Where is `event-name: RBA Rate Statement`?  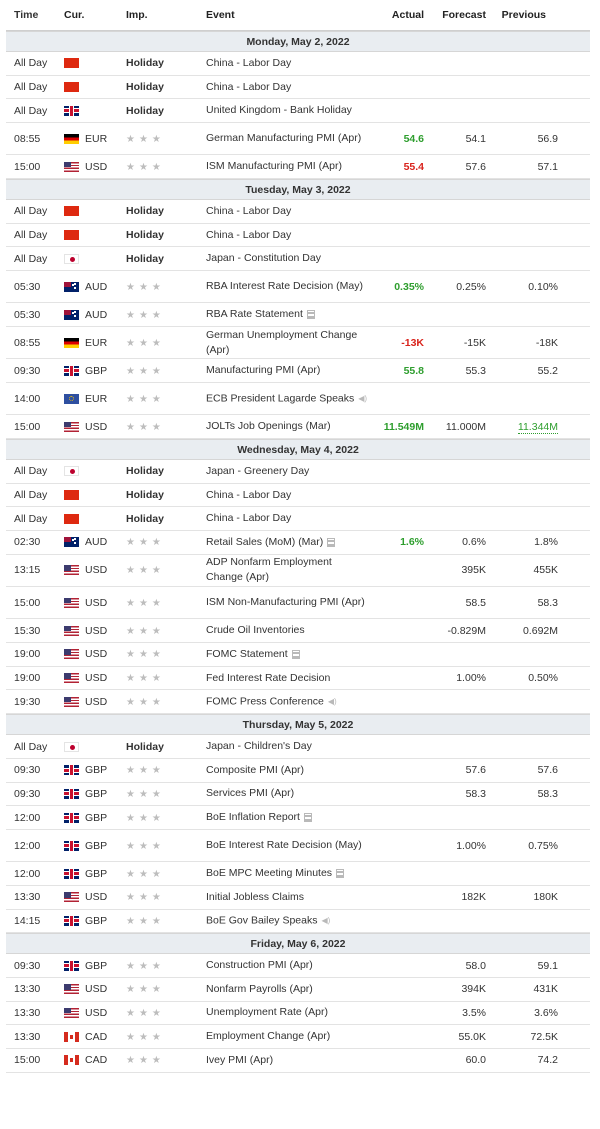 event-name: RBA Rate Statement is located at coordinates (254, 314).